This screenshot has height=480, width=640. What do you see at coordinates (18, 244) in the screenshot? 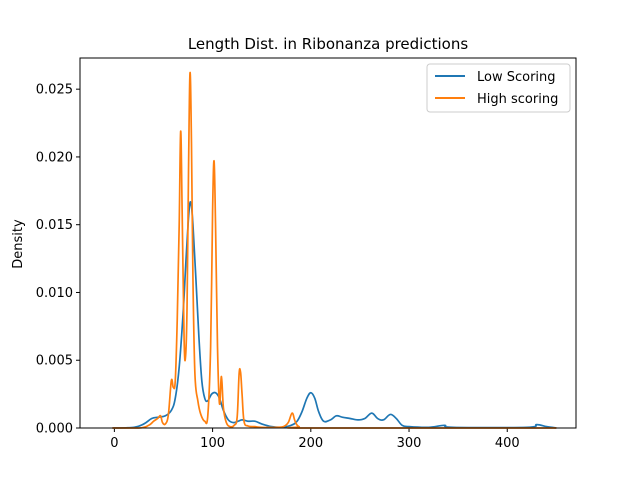
I see `y-axis-label: Density` at bounding box center [18, 244].